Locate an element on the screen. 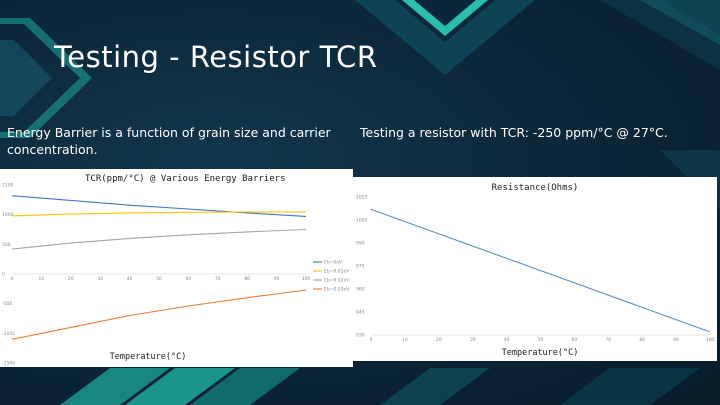  y-tick-label: 1000 is located at coordinates (8, 215).